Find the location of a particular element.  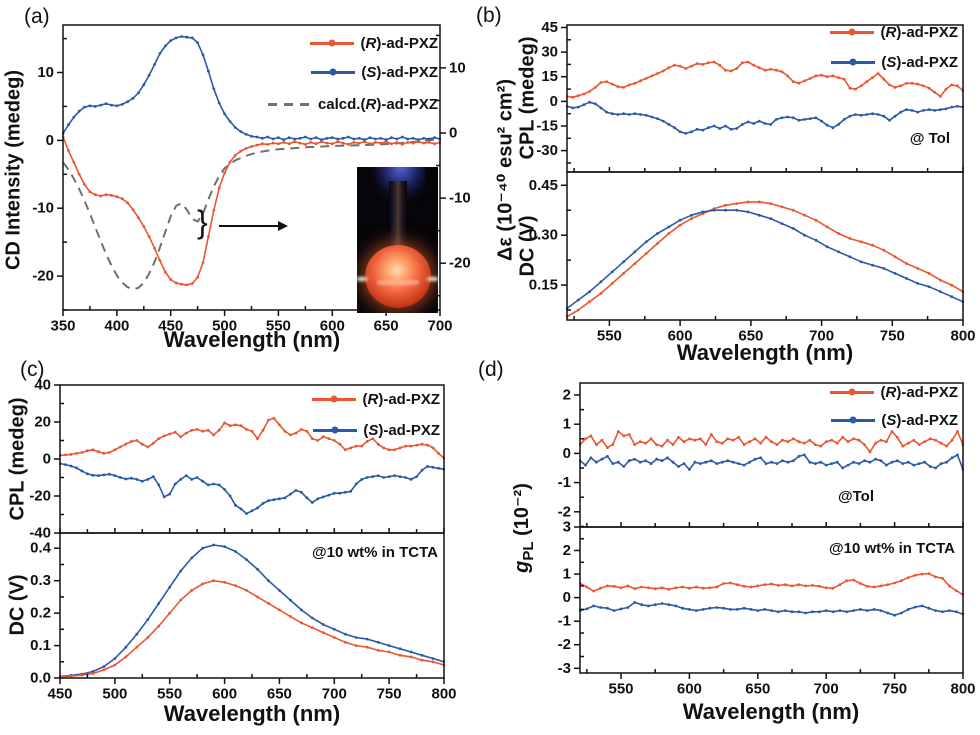

series-c-dc-R is located at coordinates (252, 628).